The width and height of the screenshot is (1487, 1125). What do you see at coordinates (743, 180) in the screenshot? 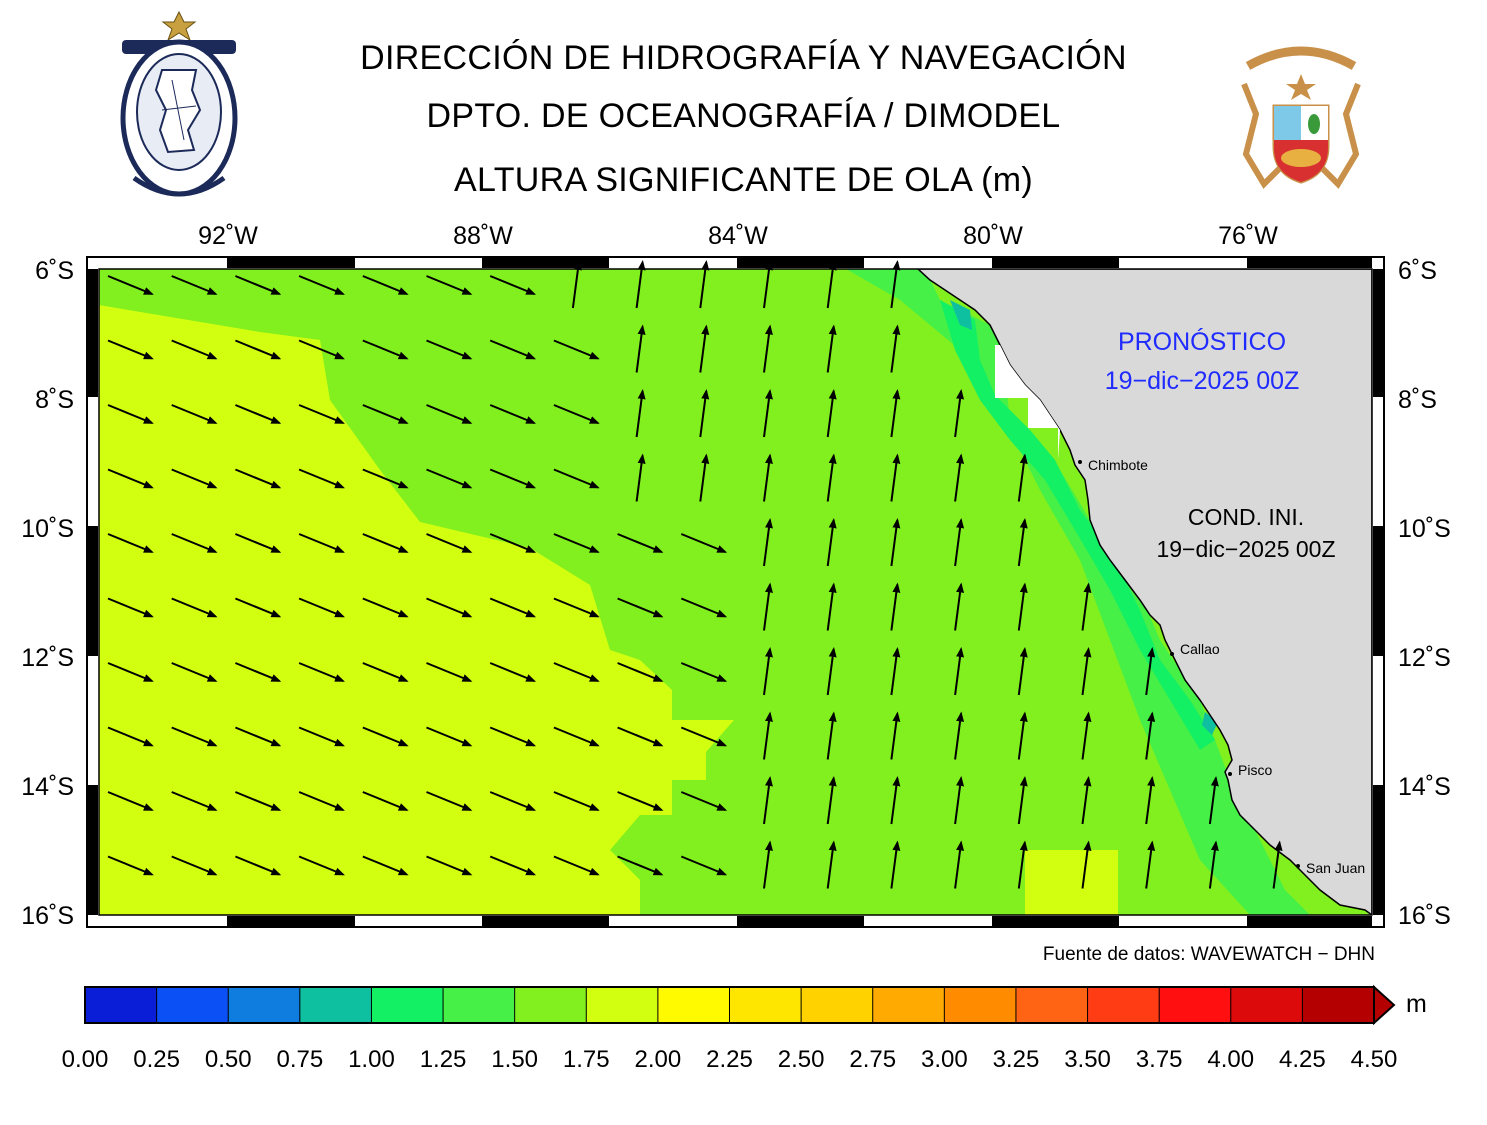
I see `map-title: ALTURA SIGNIFICANTE DE OLA (m)` at bounding box center [743, 180].